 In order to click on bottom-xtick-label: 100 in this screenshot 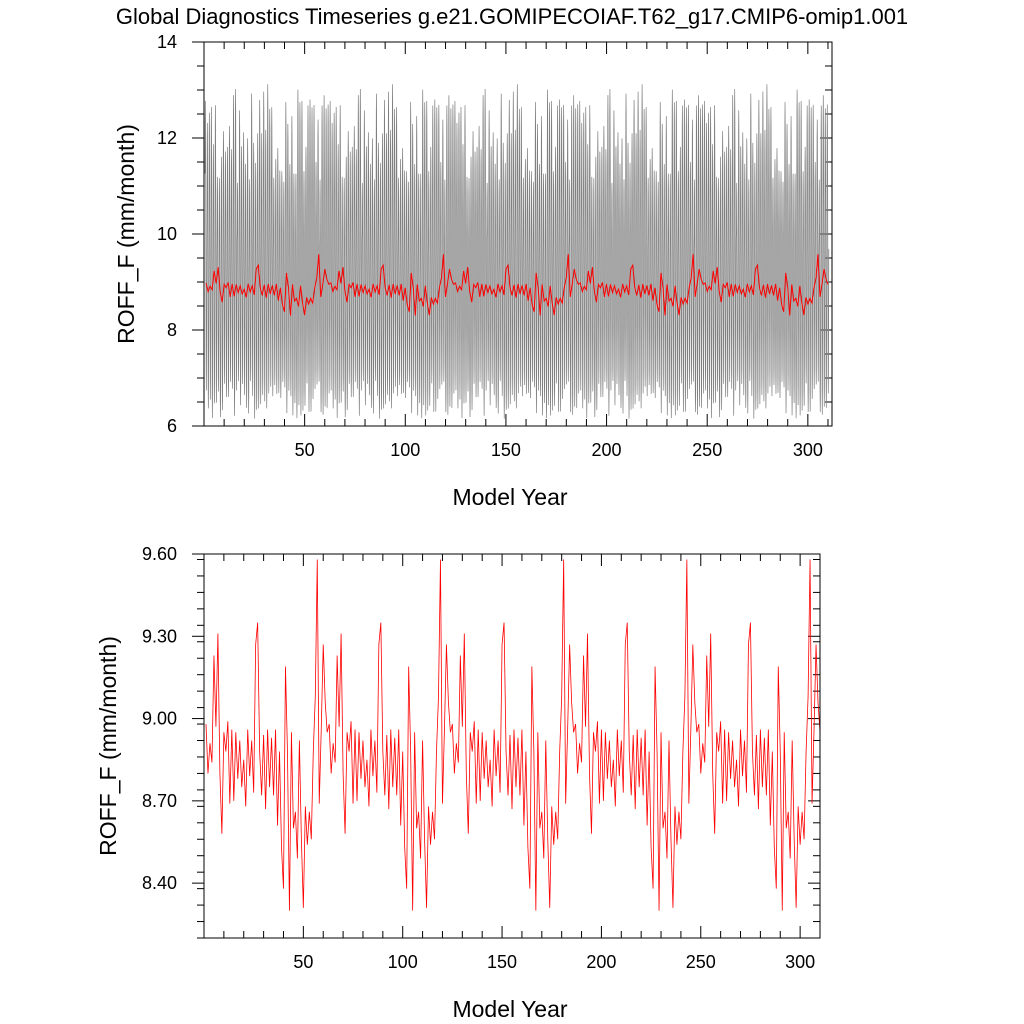, I will do `click(403, 962)`.